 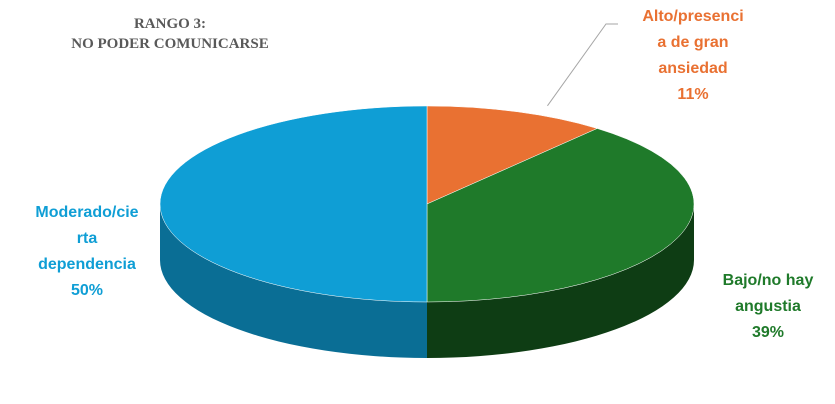 I want to click on slice-label-moderado: Moderado/cie rta dependencia 50%, so click(x=87, y=252).